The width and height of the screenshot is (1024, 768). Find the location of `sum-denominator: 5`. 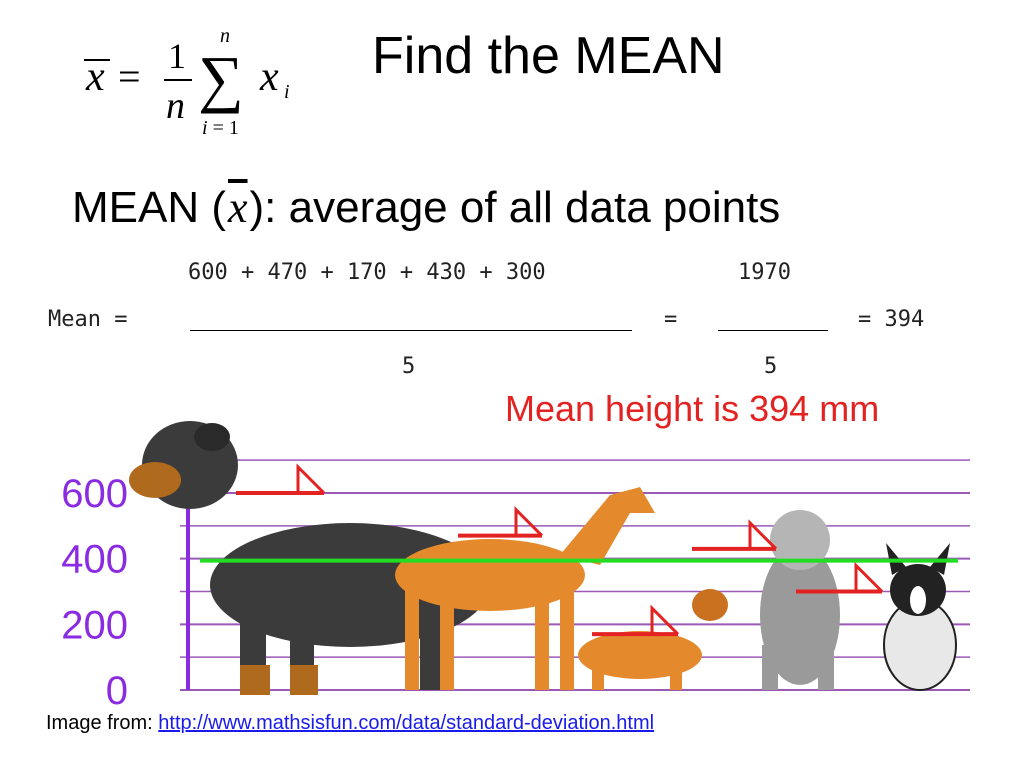

sum-denominator: 5 is located at coordinates (771, 366).